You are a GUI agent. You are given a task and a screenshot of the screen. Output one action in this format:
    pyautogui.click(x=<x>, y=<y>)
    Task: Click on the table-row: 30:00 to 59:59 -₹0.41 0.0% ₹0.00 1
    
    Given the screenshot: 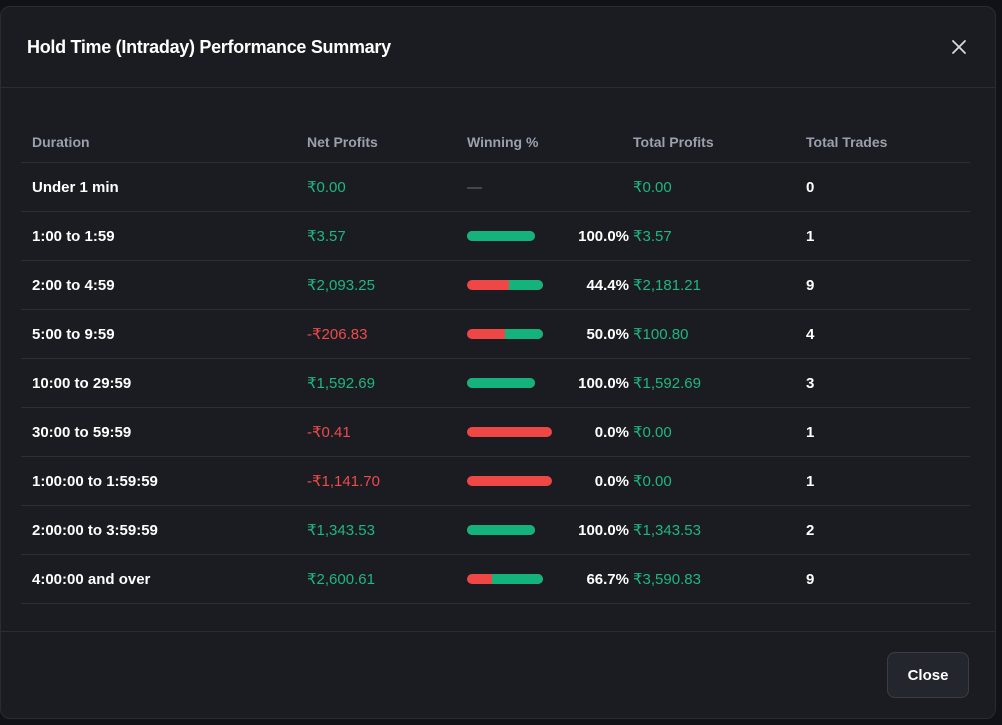 What is the action you would take?
    pyautogui.click(x=495, y=432)
    